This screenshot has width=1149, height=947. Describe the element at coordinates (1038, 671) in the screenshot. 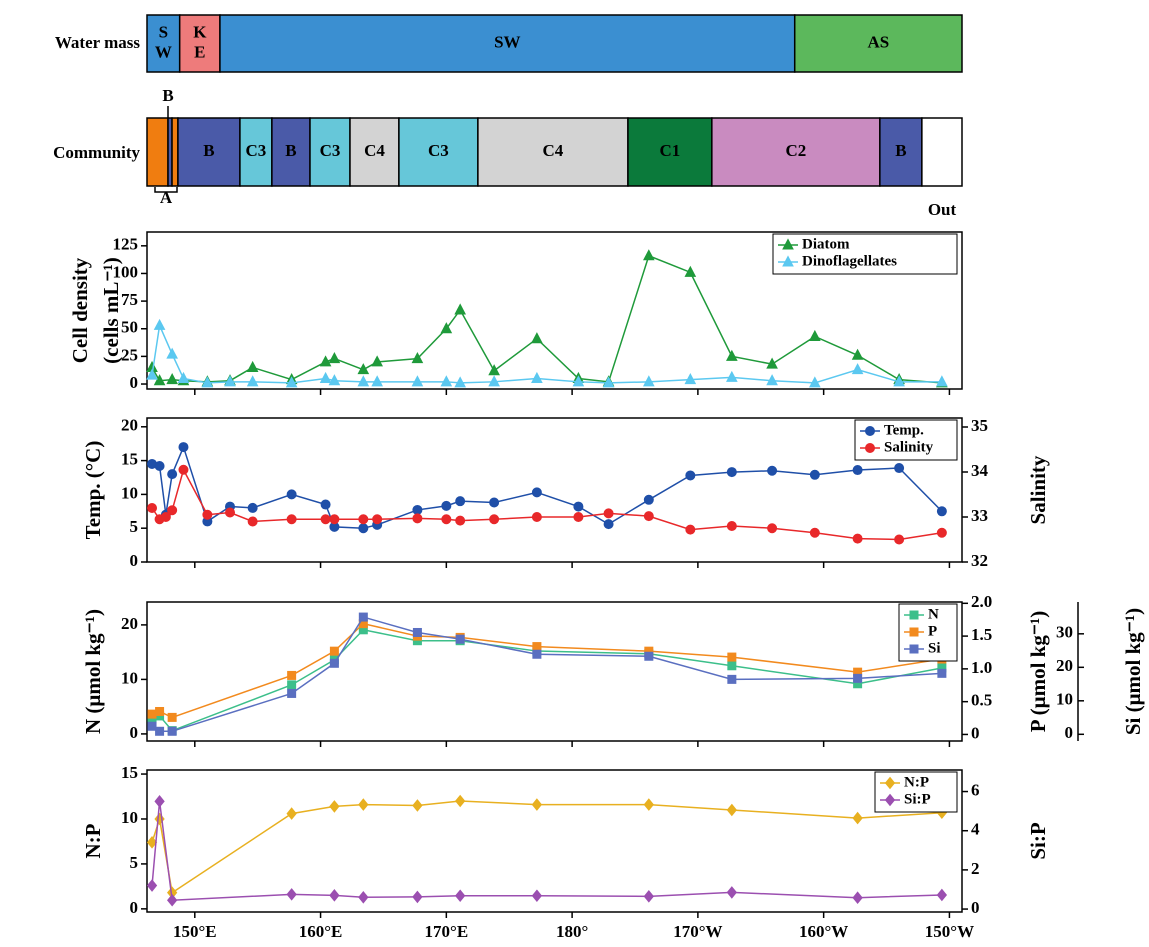

I see `y2-axis-title: P (μmol kg⁻¹)` at that location.